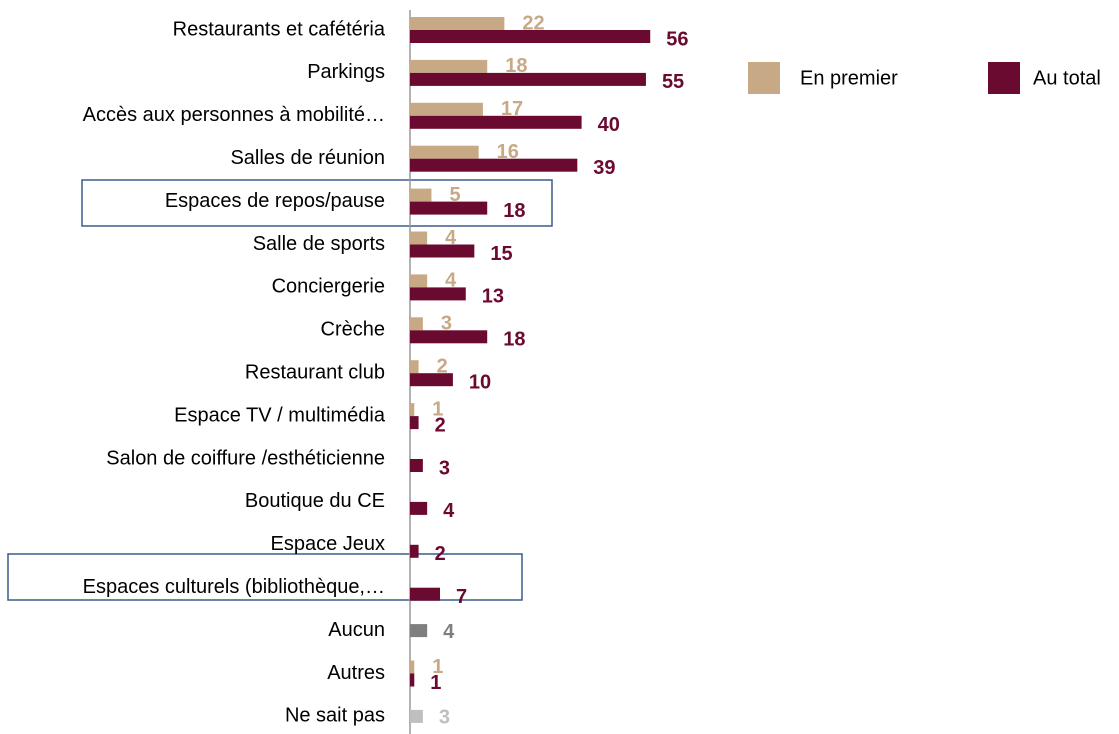 This screenshot has width=1119, height=734. What do you see at coordinates (461, 597) in the screenshot?
I see `data-label: 7` at bounding box center [461, 597].